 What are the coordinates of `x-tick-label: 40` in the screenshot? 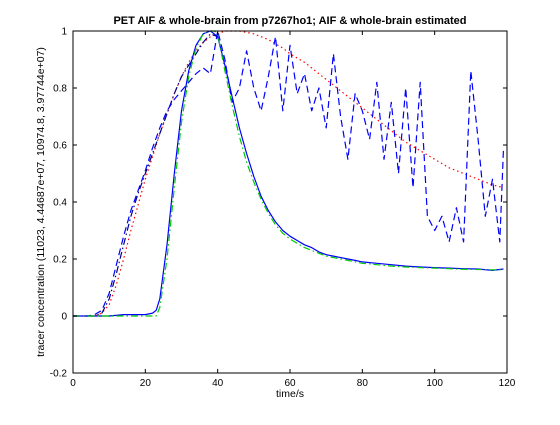 It's located at (218, 383).